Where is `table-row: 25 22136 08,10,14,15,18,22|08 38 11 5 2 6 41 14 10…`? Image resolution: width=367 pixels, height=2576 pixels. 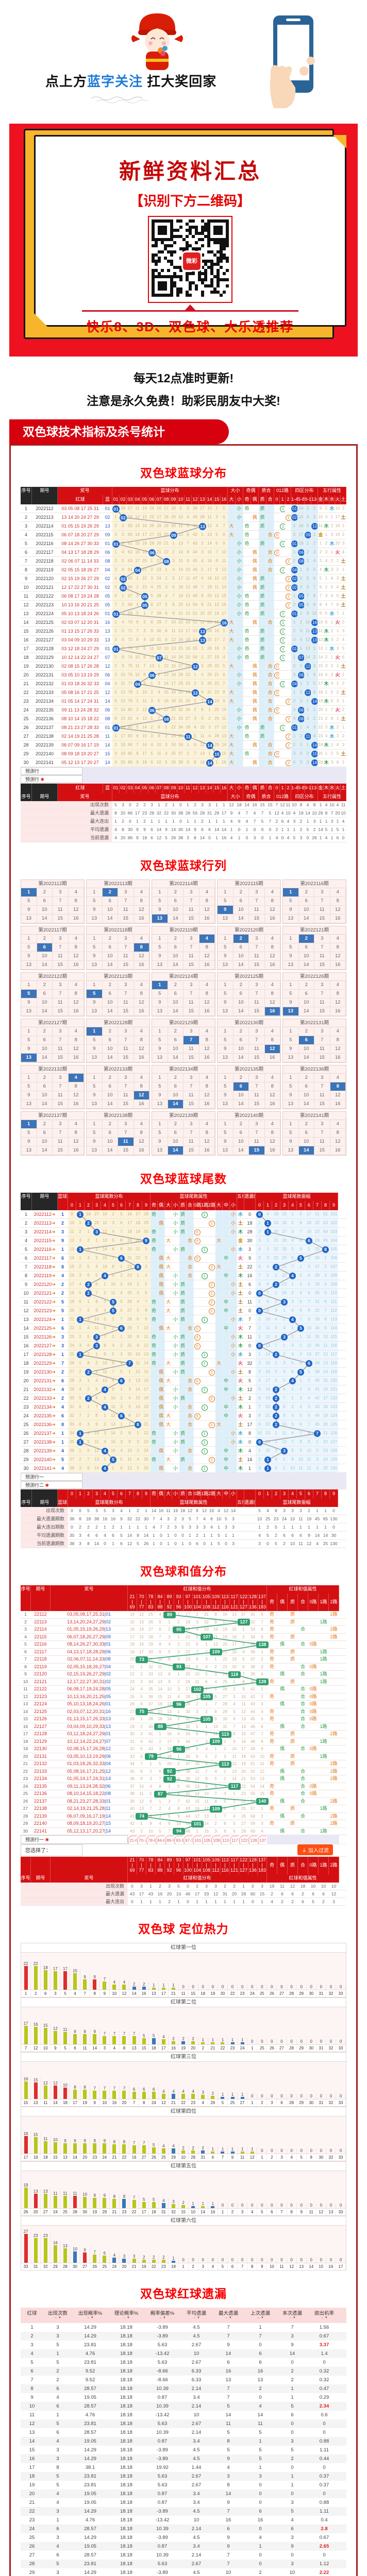 table-row: 25 22136 08,10,14,15,18,22|08 38 11 5 2 6 41 14 10… is located at coordinates (183, 1794).